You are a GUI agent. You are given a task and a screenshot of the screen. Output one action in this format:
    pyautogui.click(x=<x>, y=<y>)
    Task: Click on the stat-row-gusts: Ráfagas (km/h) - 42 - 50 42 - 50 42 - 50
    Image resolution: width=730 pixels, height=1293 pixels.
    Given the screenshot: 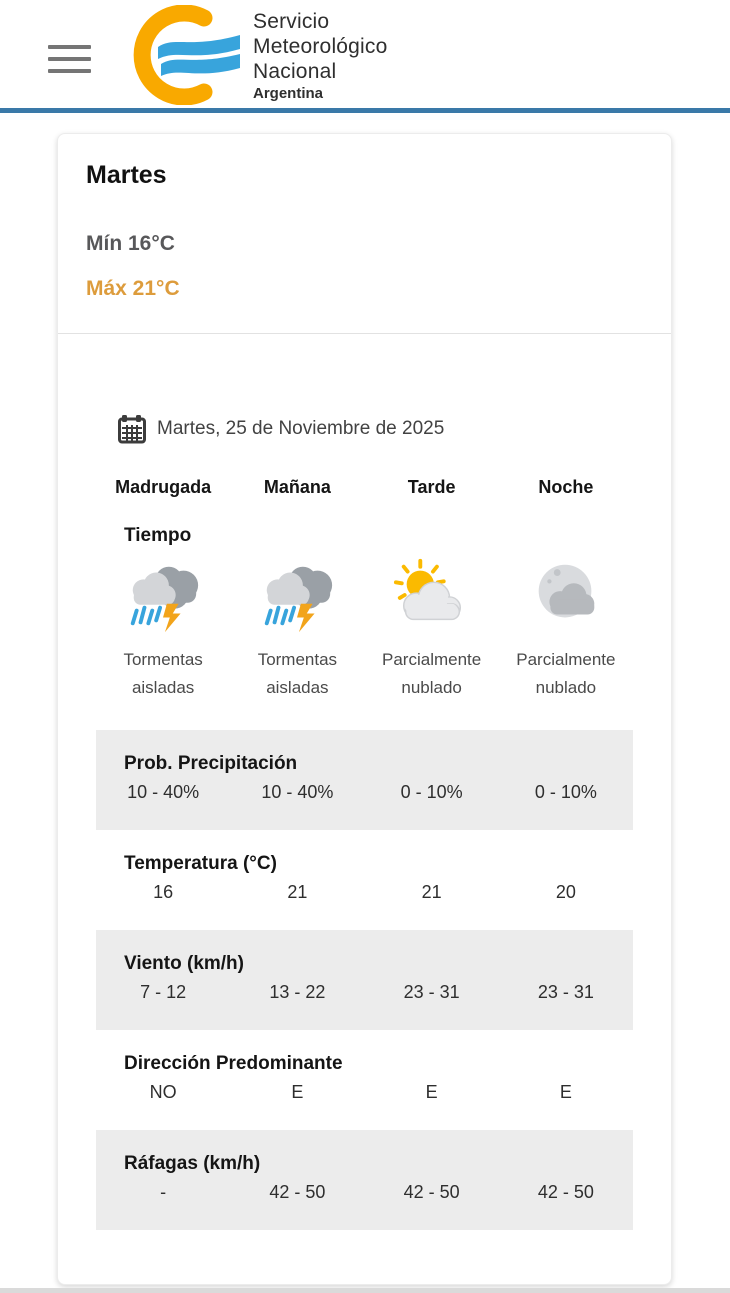 What is the action you would take?
    pyautogui.click(x=364, y=1180)
    